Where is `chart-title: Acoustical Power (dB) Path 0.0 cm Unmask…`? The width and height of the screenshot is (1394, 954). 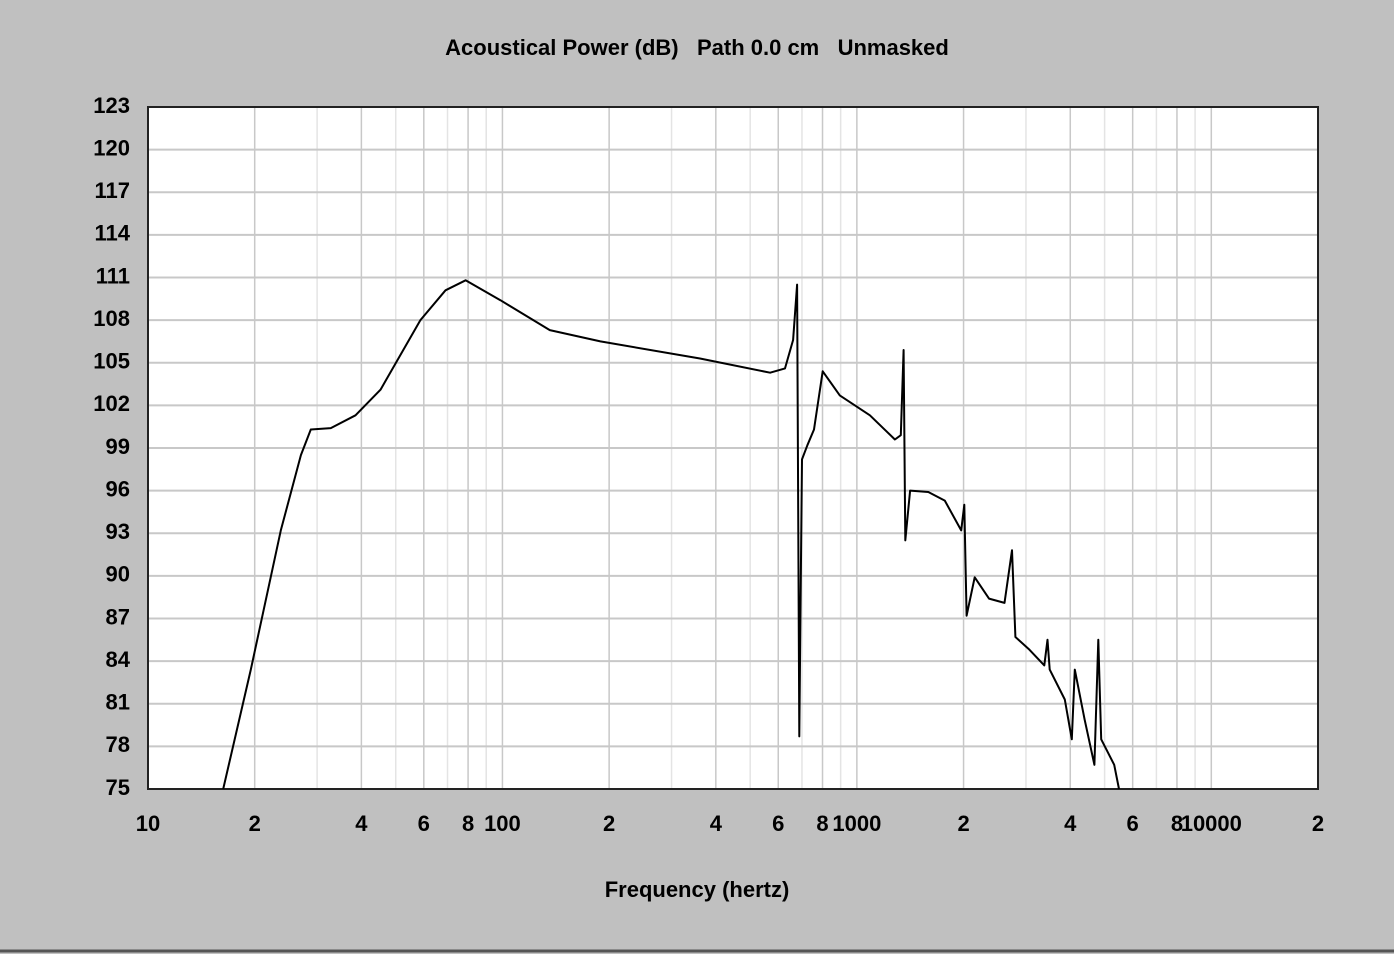
chart-title: Acoustical Power (dB) Path 0.0 cm Unmask… is located at coordinates (697, 47).